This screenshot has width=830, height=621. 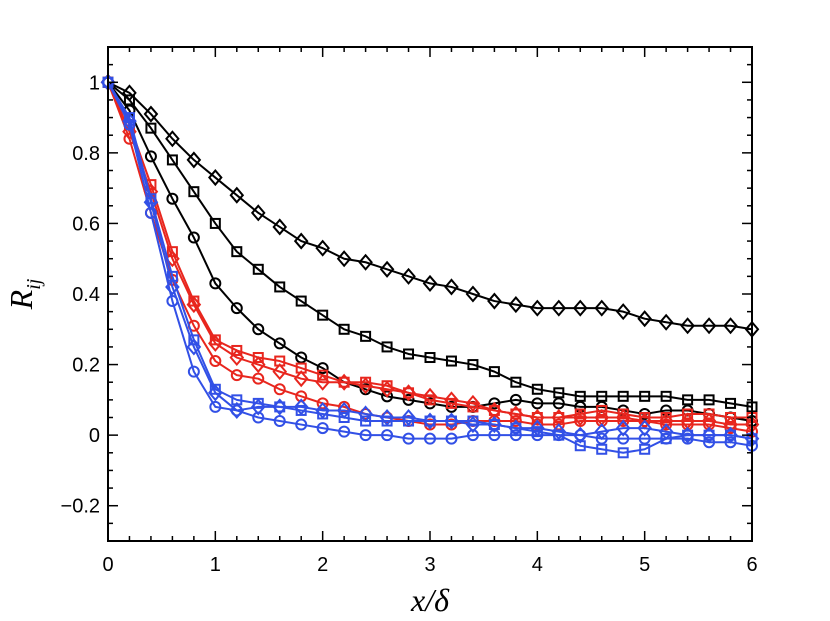 I want to click on data-point-blue-diamond, so click(x=559, y=432).